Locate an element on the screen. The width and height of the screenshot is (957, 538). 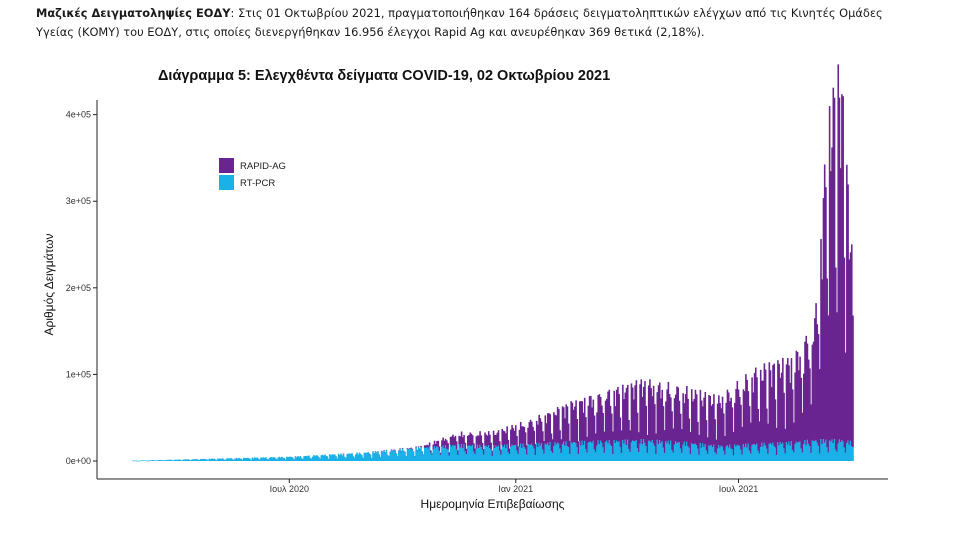
legend-swatch-rt-pcr is located at coordinates (226, 182).